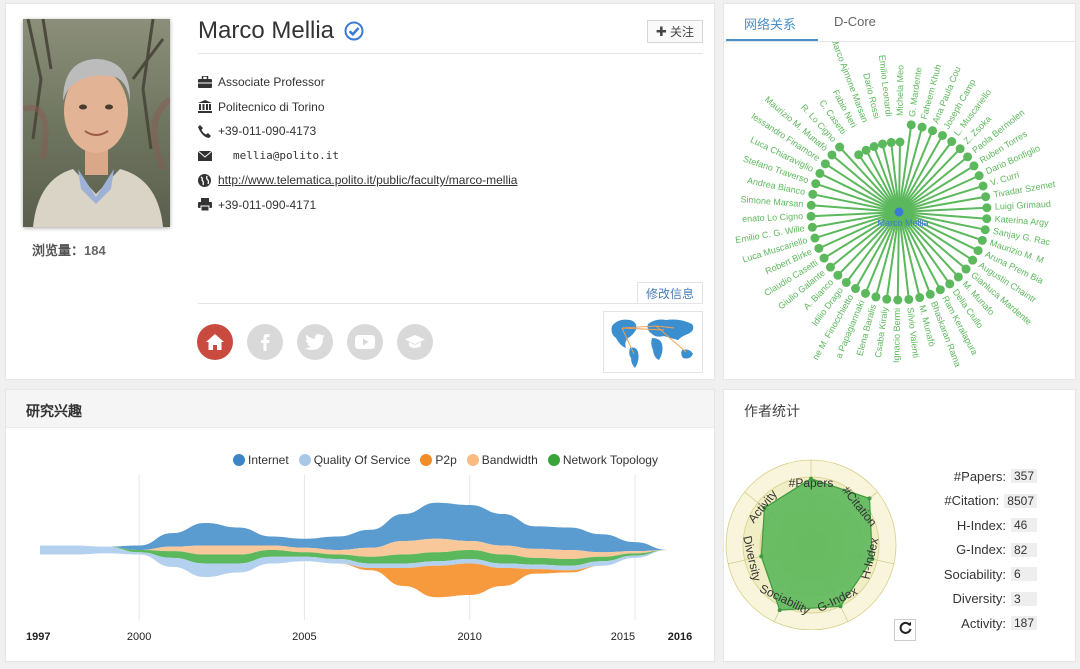 The height and width of the screenshot is (669, 1080). Describe the element at coordinates (855, 21) in the screenshot. I see `tab-d-core: D-Core` at that location.